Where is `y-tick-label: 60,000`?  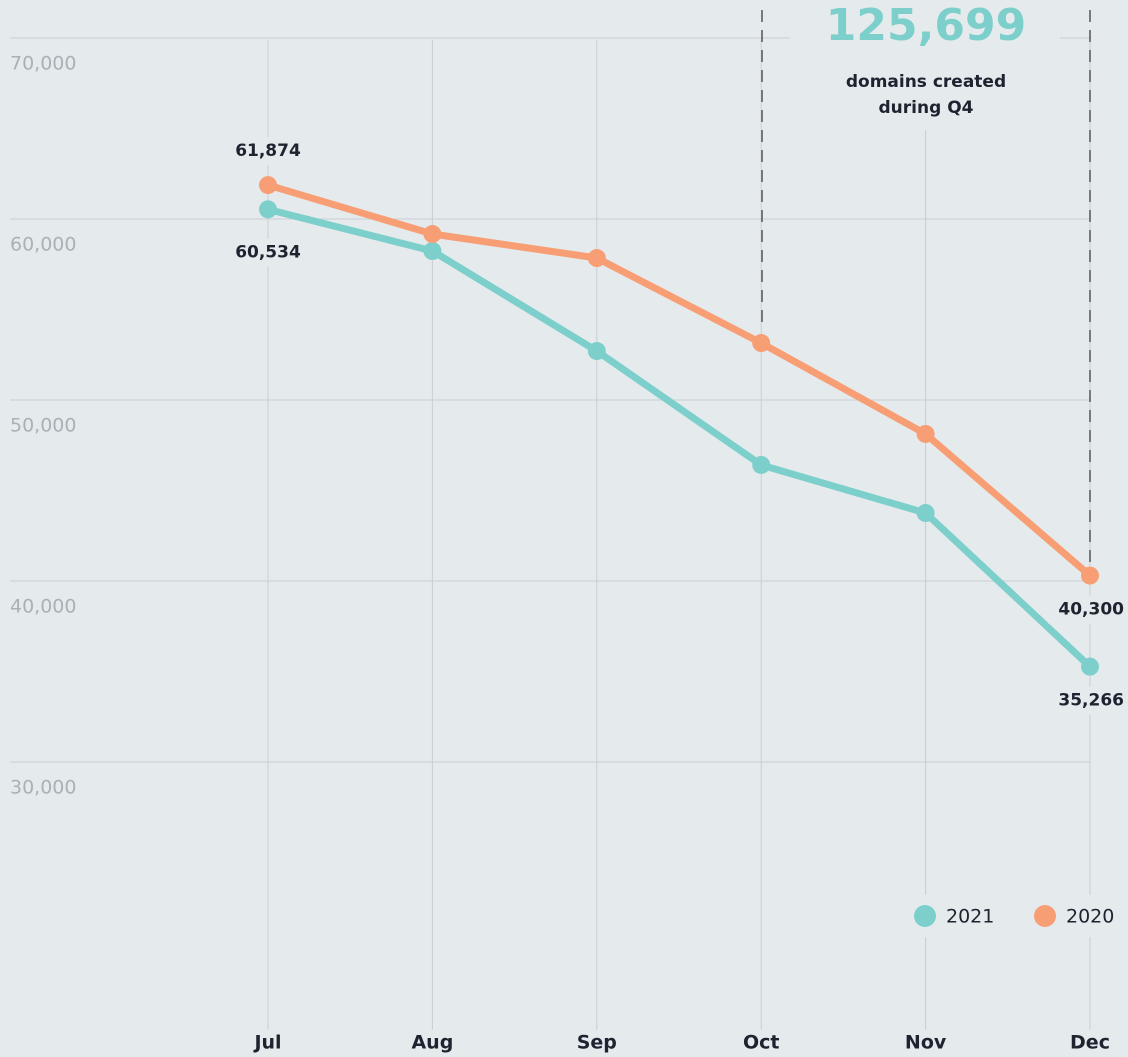 y-tick-label: 60,000 is located at coordinates (43, 245).